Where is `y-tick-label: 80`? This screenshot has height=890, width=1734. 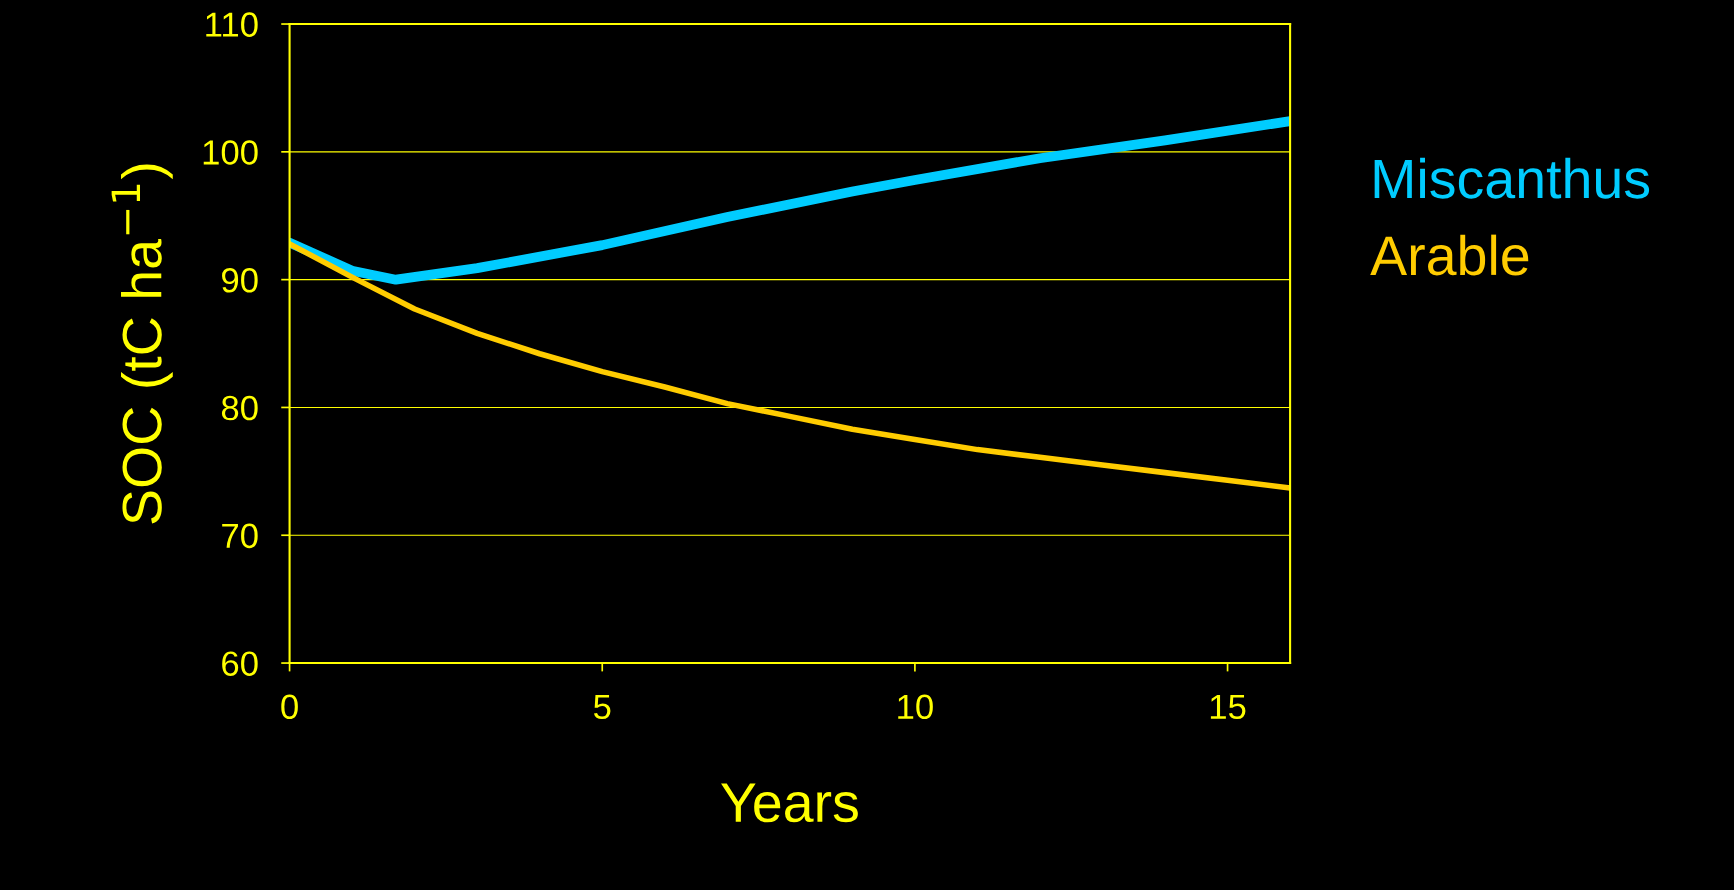 y-tick-label: 80 is located at coordinates (239, 408).